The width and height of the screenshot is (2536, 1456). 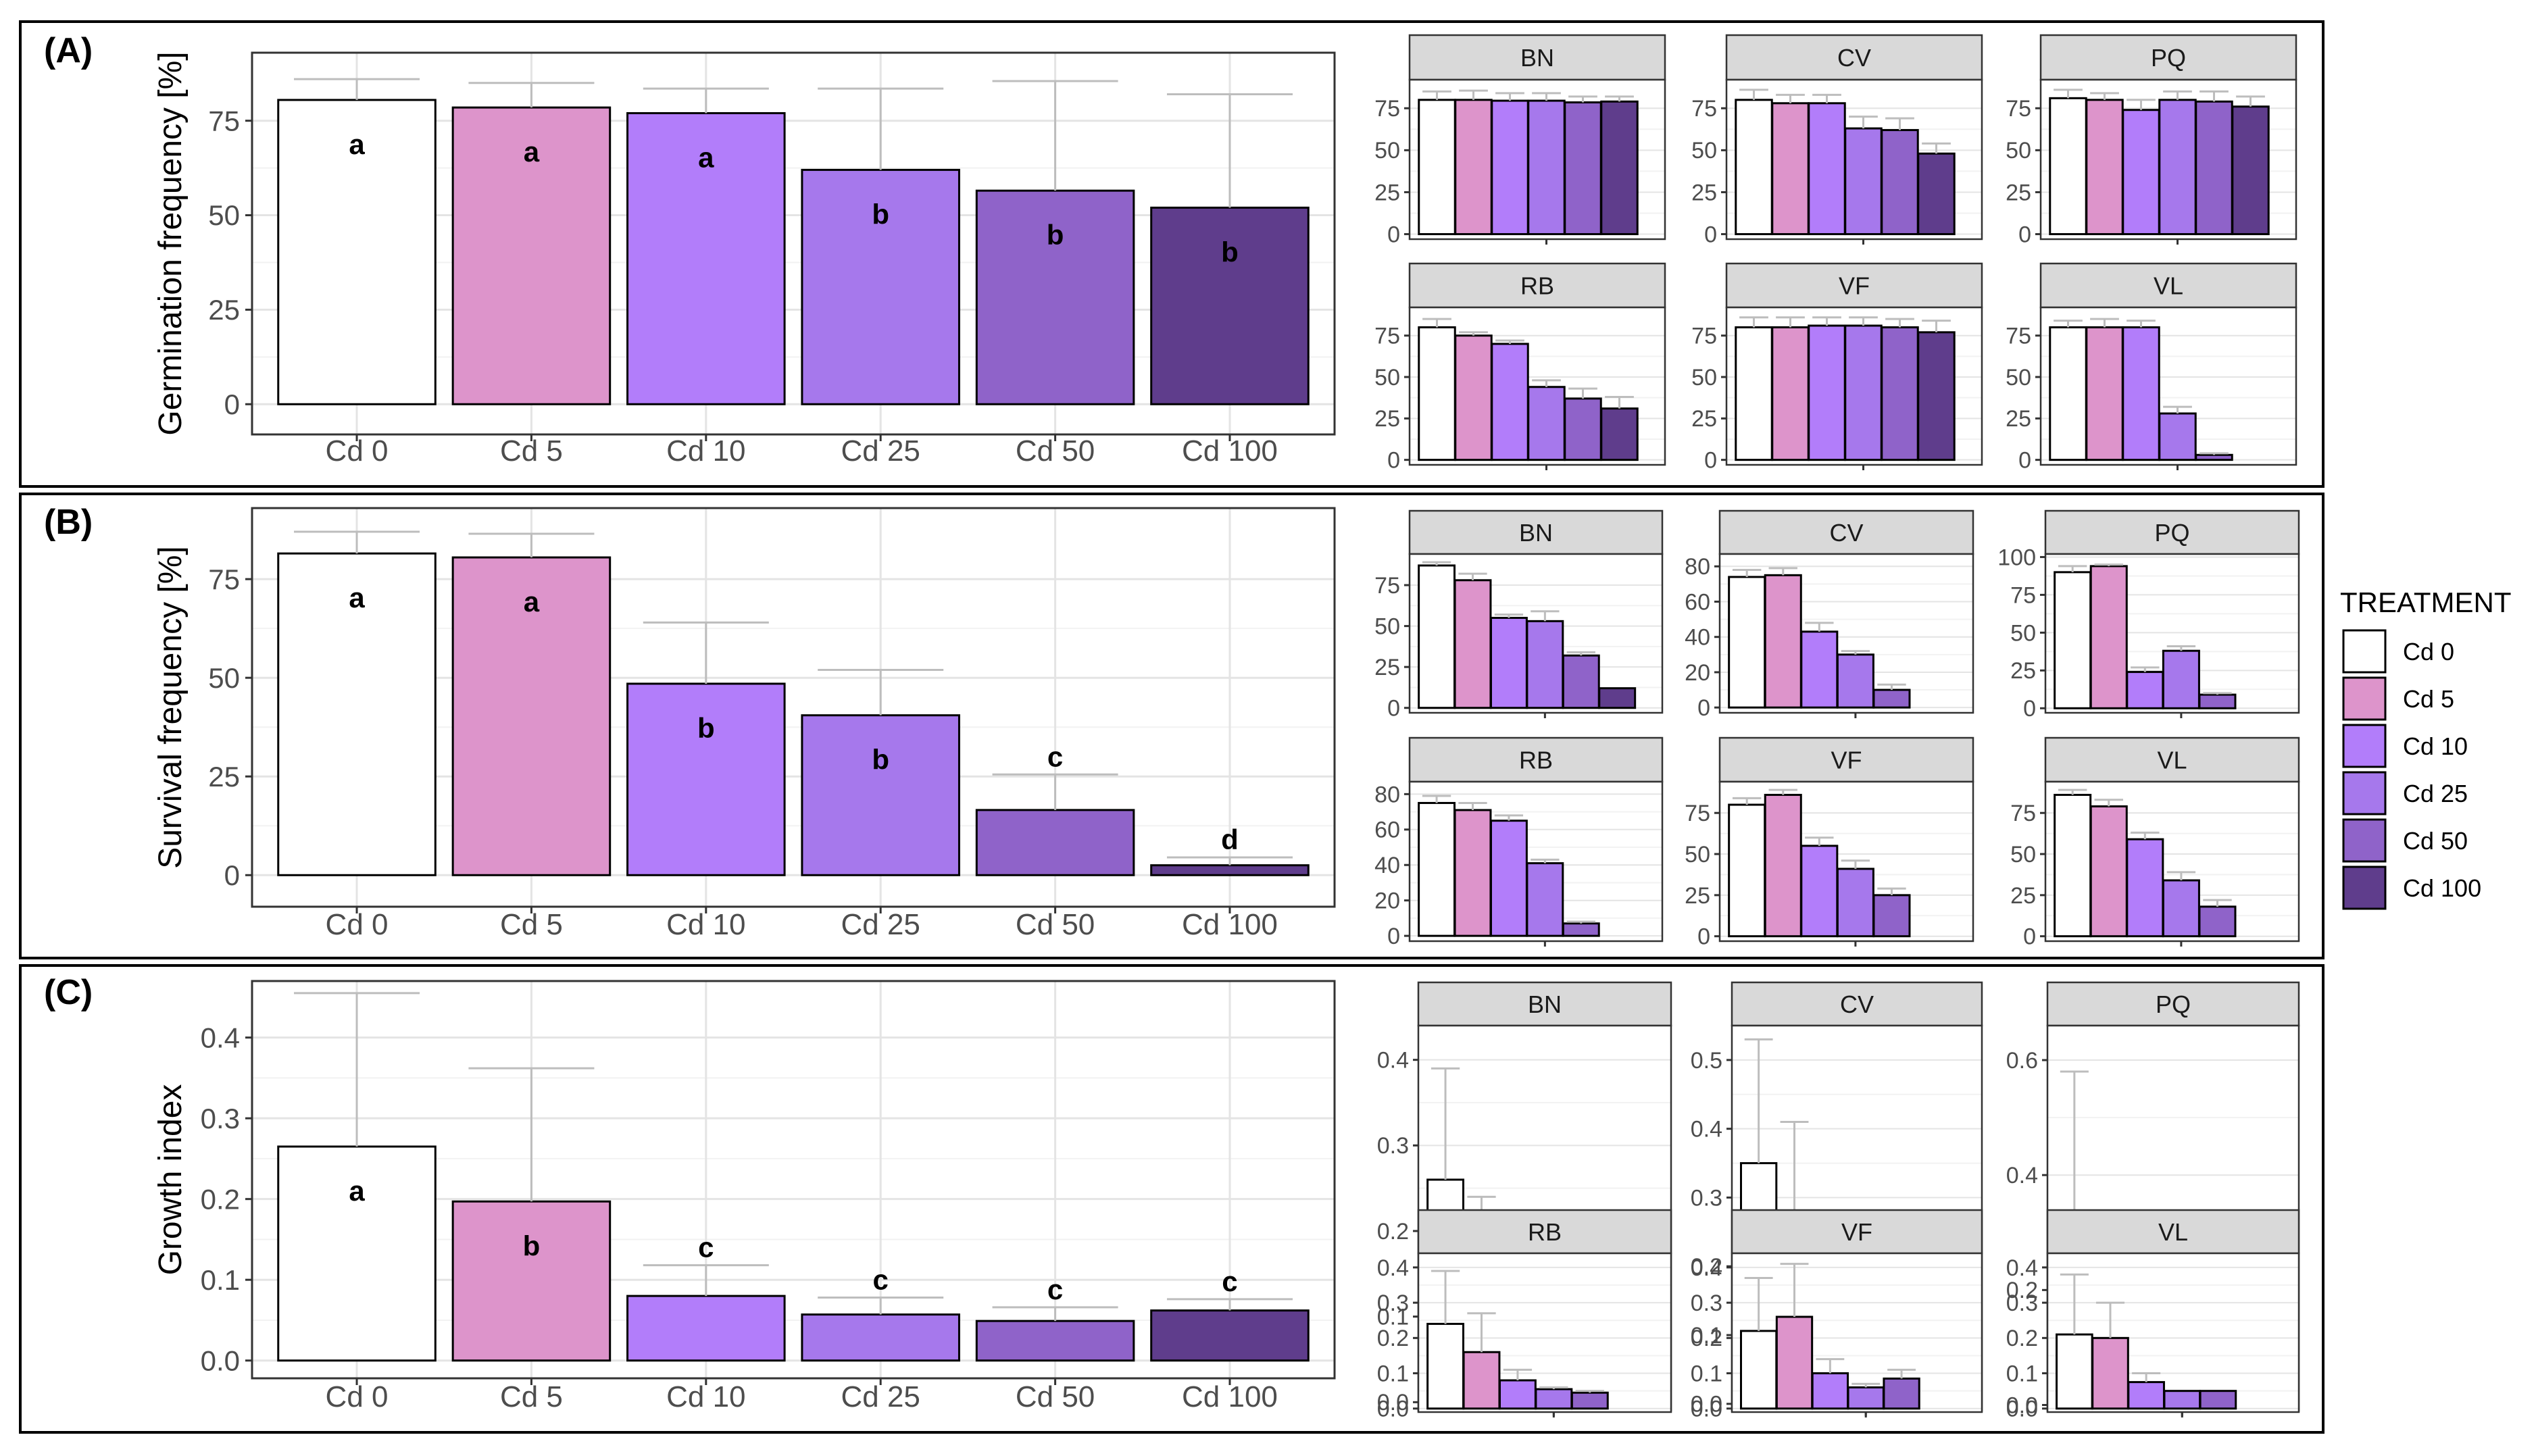 What do you see at coordinates (224, 120) in the screenshot?
I see `main-y-tick-label: 75` at bounding box center [224, 120].